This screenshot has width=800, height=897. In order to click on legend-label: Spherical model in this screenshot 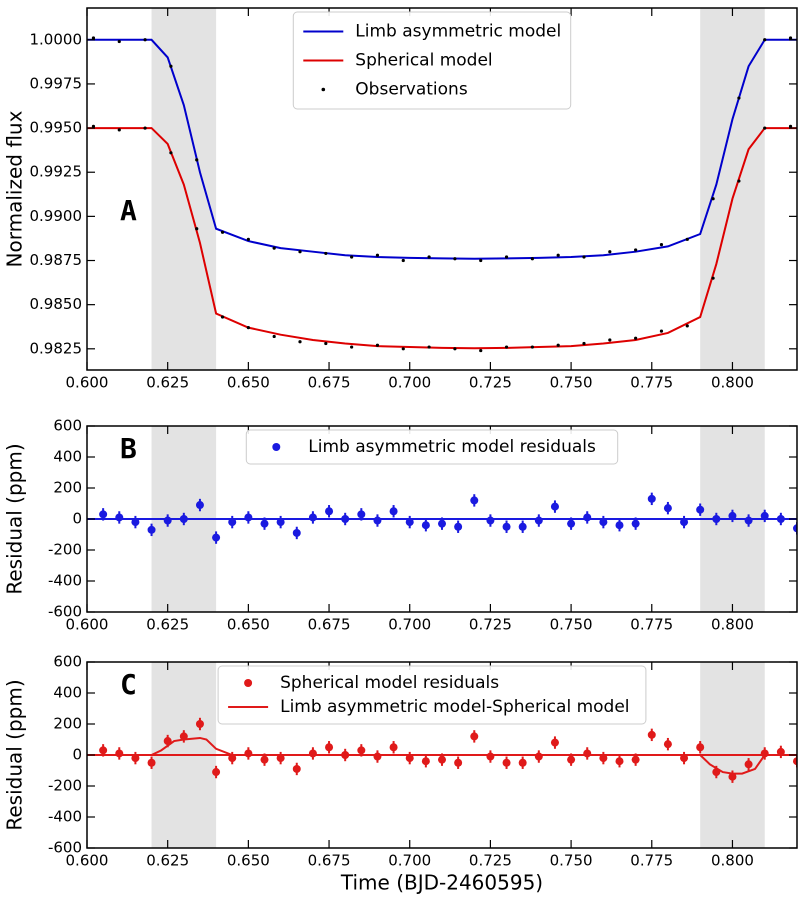, I will do `click(423, 61)`.